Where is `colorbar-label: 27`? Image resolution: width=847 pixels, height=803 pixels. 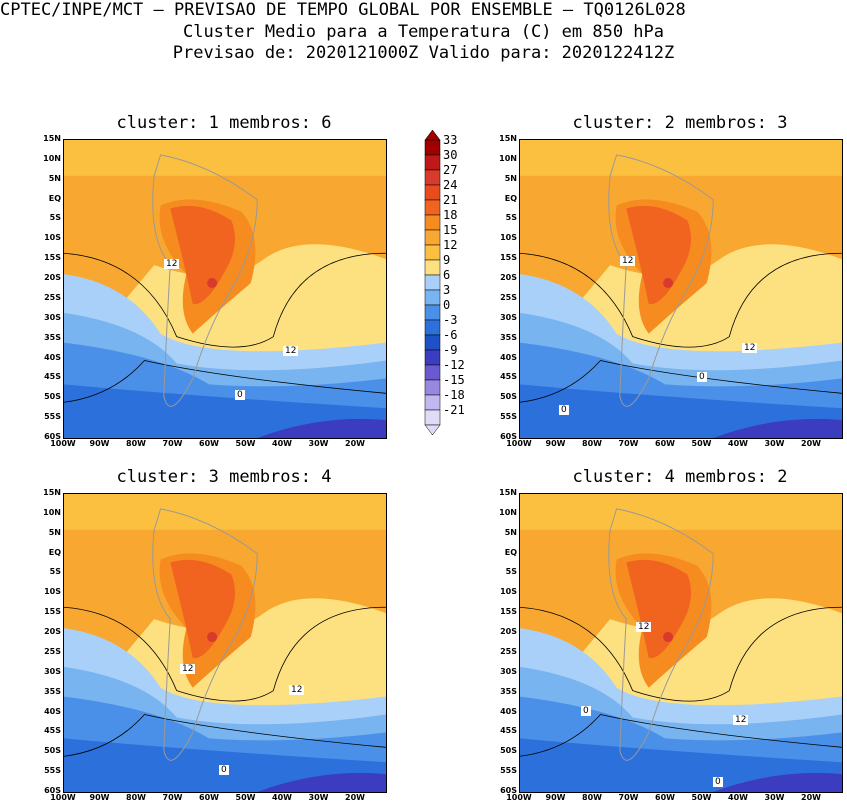
colorbar-label: 27 is located at coordinates (450, 170).